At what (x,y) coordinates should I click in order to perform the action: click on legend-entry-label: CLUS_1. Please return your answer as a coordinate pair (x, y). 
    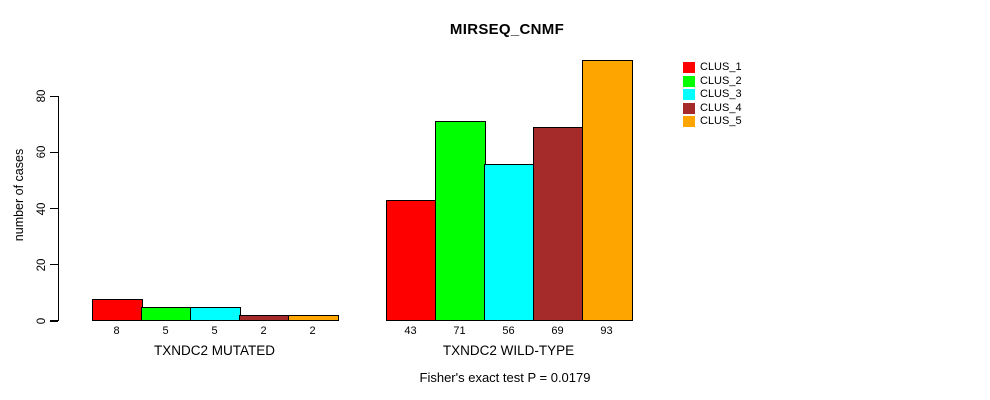
    Looking at the image, I should click on (721, 67).